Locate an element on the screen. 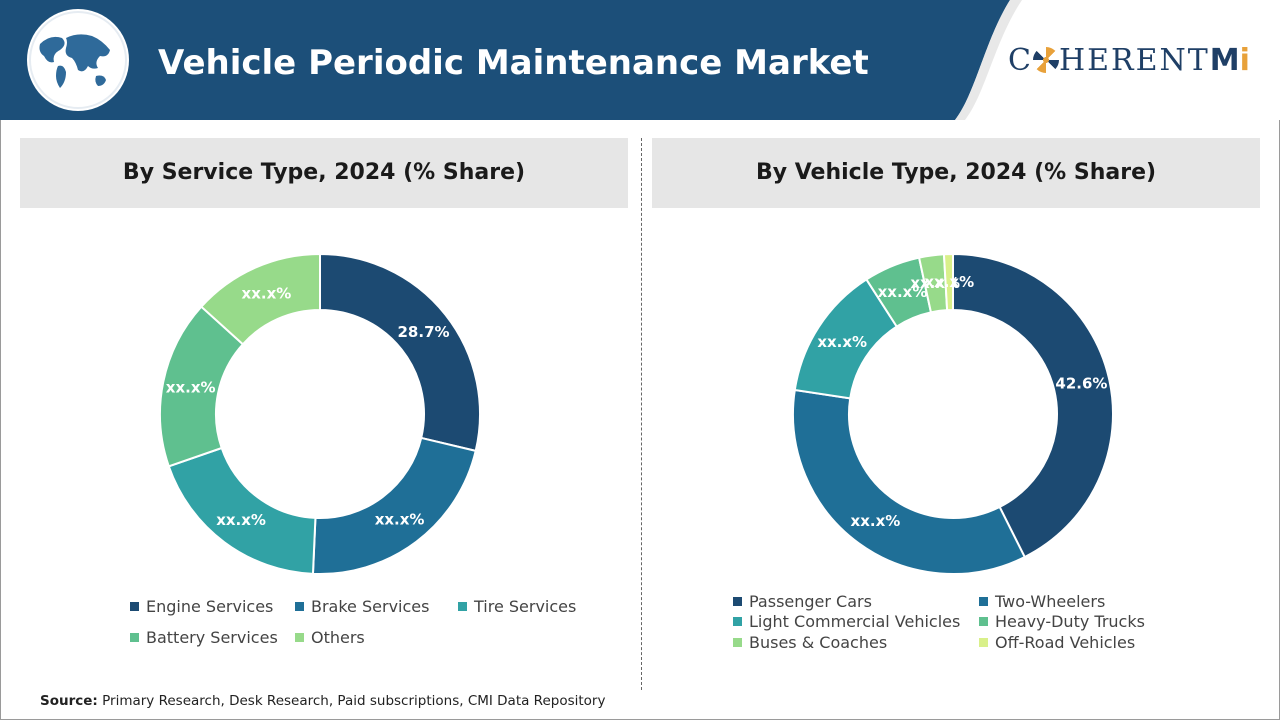 Image resolution: width=1280 pixels, height=720 pixels. legend-label: Light Commercial Vehicles is located at coordinates (855, 621).